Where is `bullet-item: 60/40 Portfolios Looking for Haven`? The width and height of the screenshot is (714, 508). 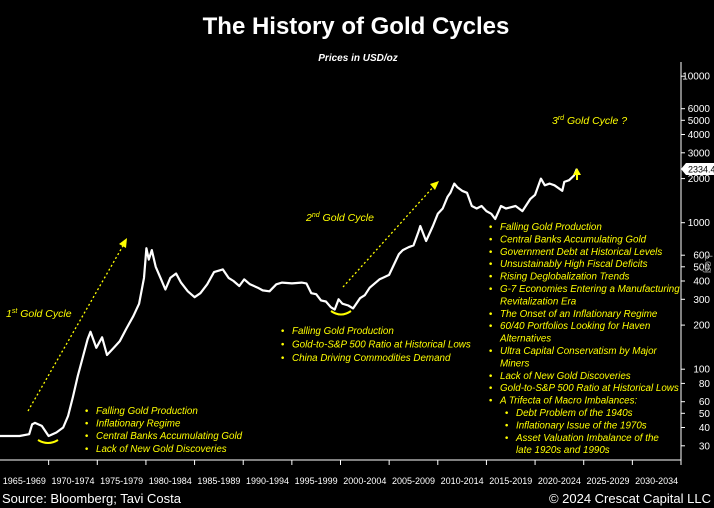 bullet-item: 60/40 Portfolios Looking for Haven is located at coordinates (575, 326).